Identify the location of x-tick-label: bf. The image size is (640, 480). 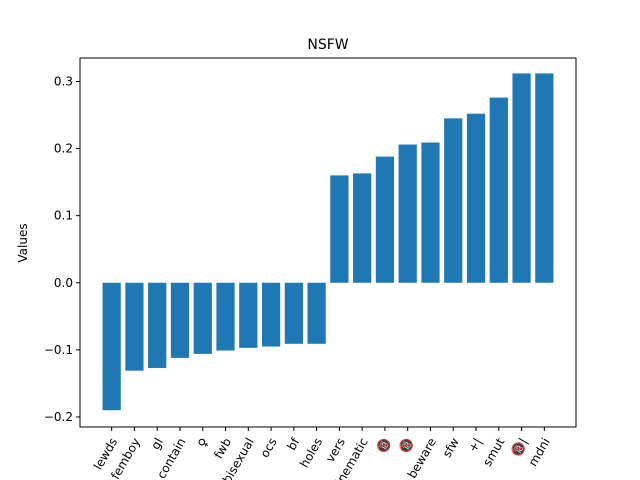
(293, 444).